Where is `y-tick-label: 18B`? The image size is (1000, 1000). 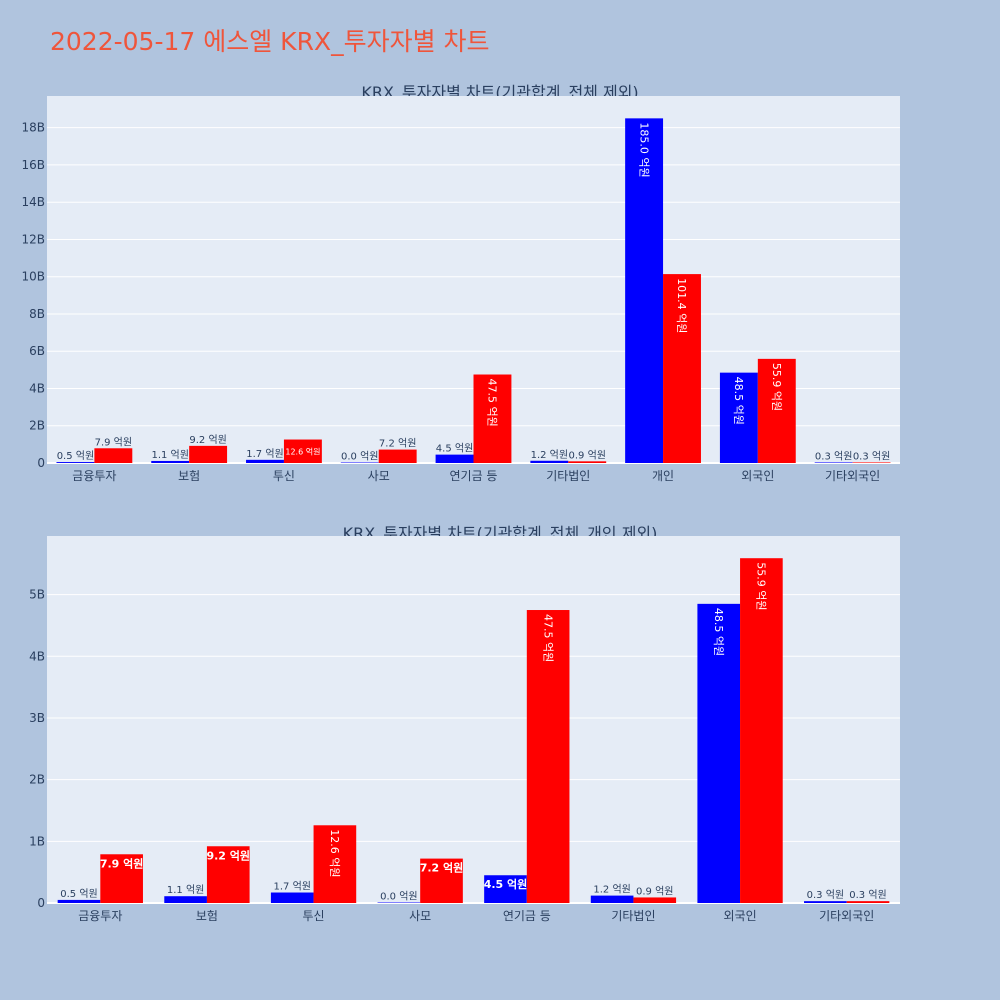
y-tick-label: 18B is located at coordinates (33, 128).